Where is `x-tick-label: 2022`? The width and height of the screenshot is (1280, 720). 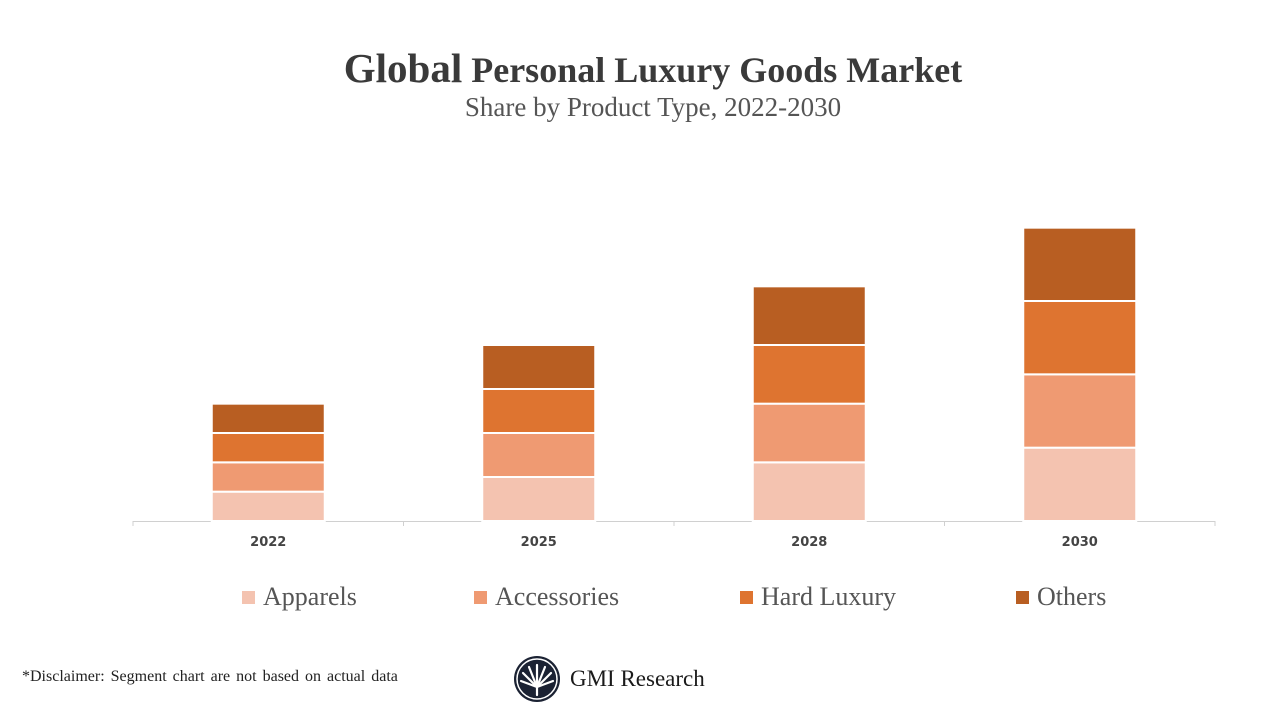 x-tick-label: 2022 is located at coordinates (268, 542).